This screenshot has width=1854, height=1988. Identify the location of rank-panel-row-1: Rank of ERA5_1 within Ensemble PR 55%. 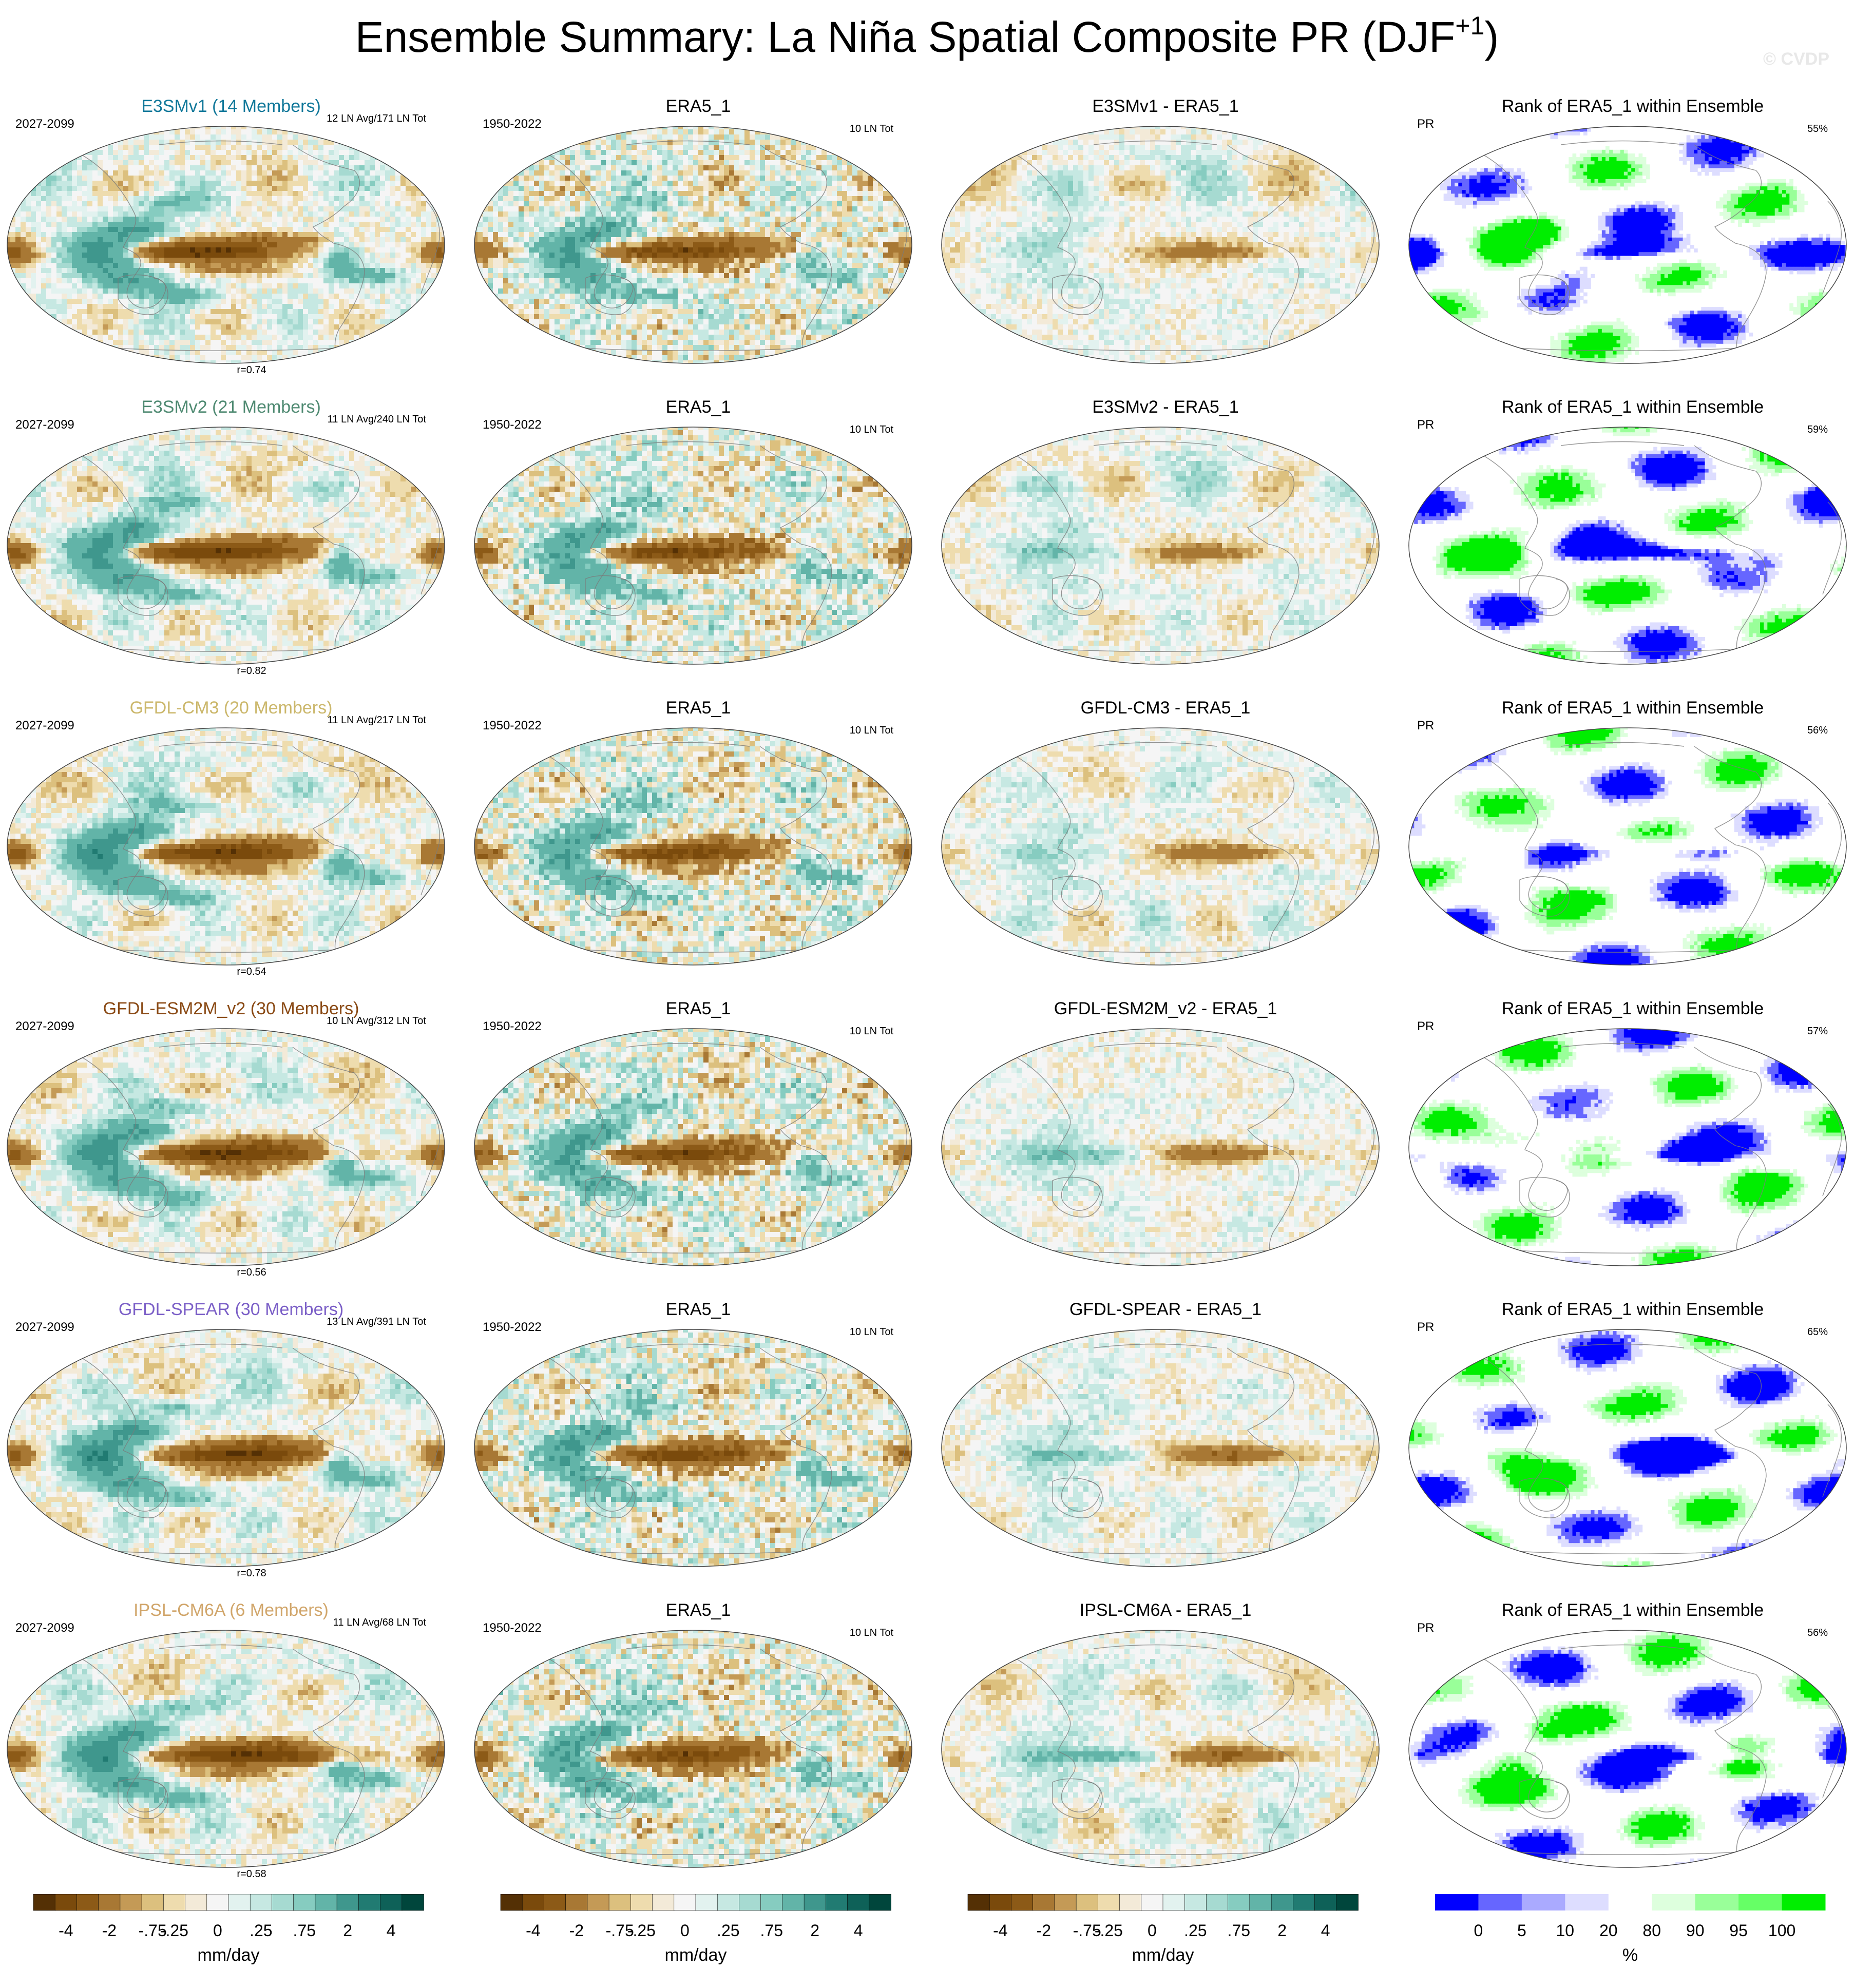
(1630, 241).